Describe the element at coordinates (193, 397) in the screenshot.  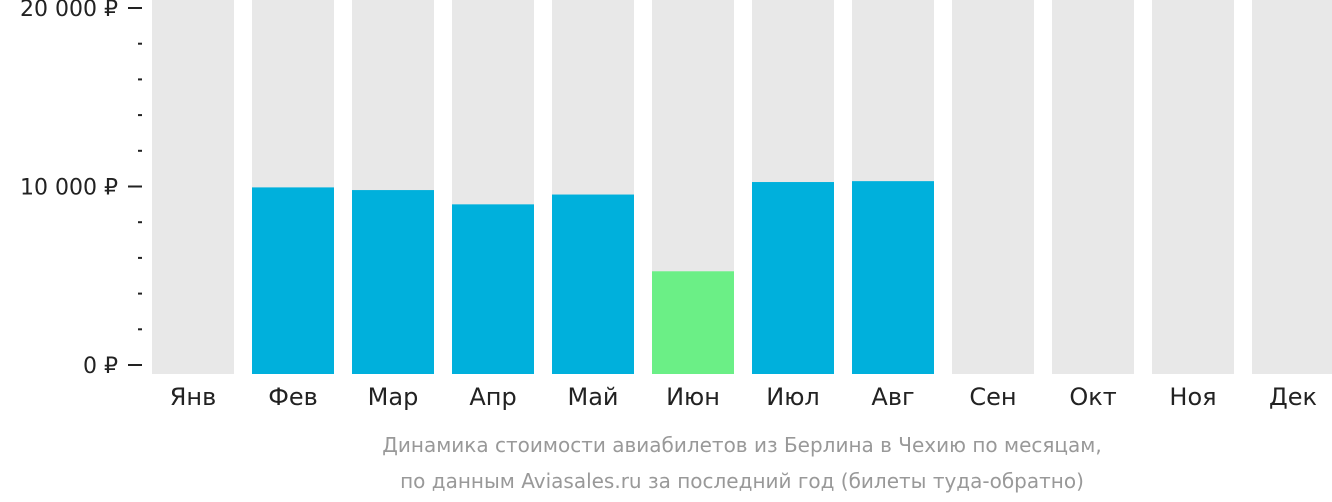
I see `x-tick-label-1: Янв` at that location.